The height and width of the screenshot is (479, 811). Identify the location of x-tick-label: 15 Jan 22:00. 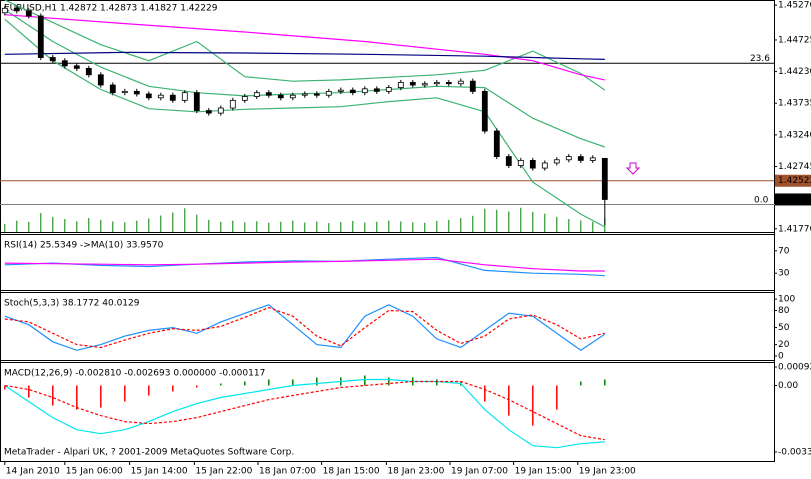
(223, 472).